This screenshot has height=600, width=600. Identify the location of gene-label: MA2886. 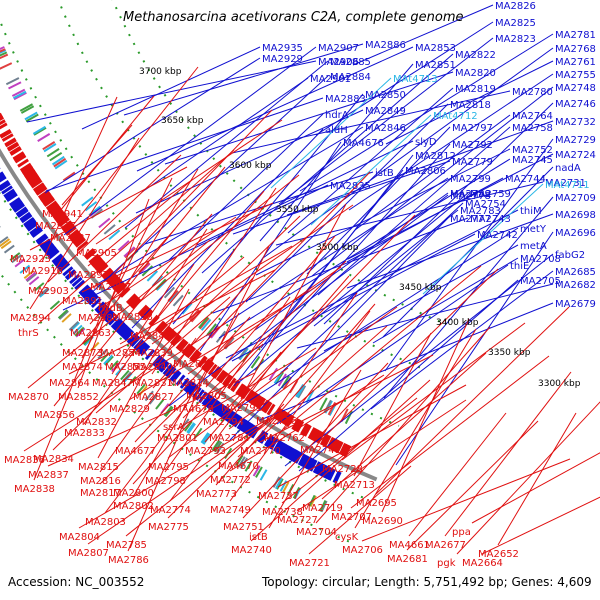
(385, 45).